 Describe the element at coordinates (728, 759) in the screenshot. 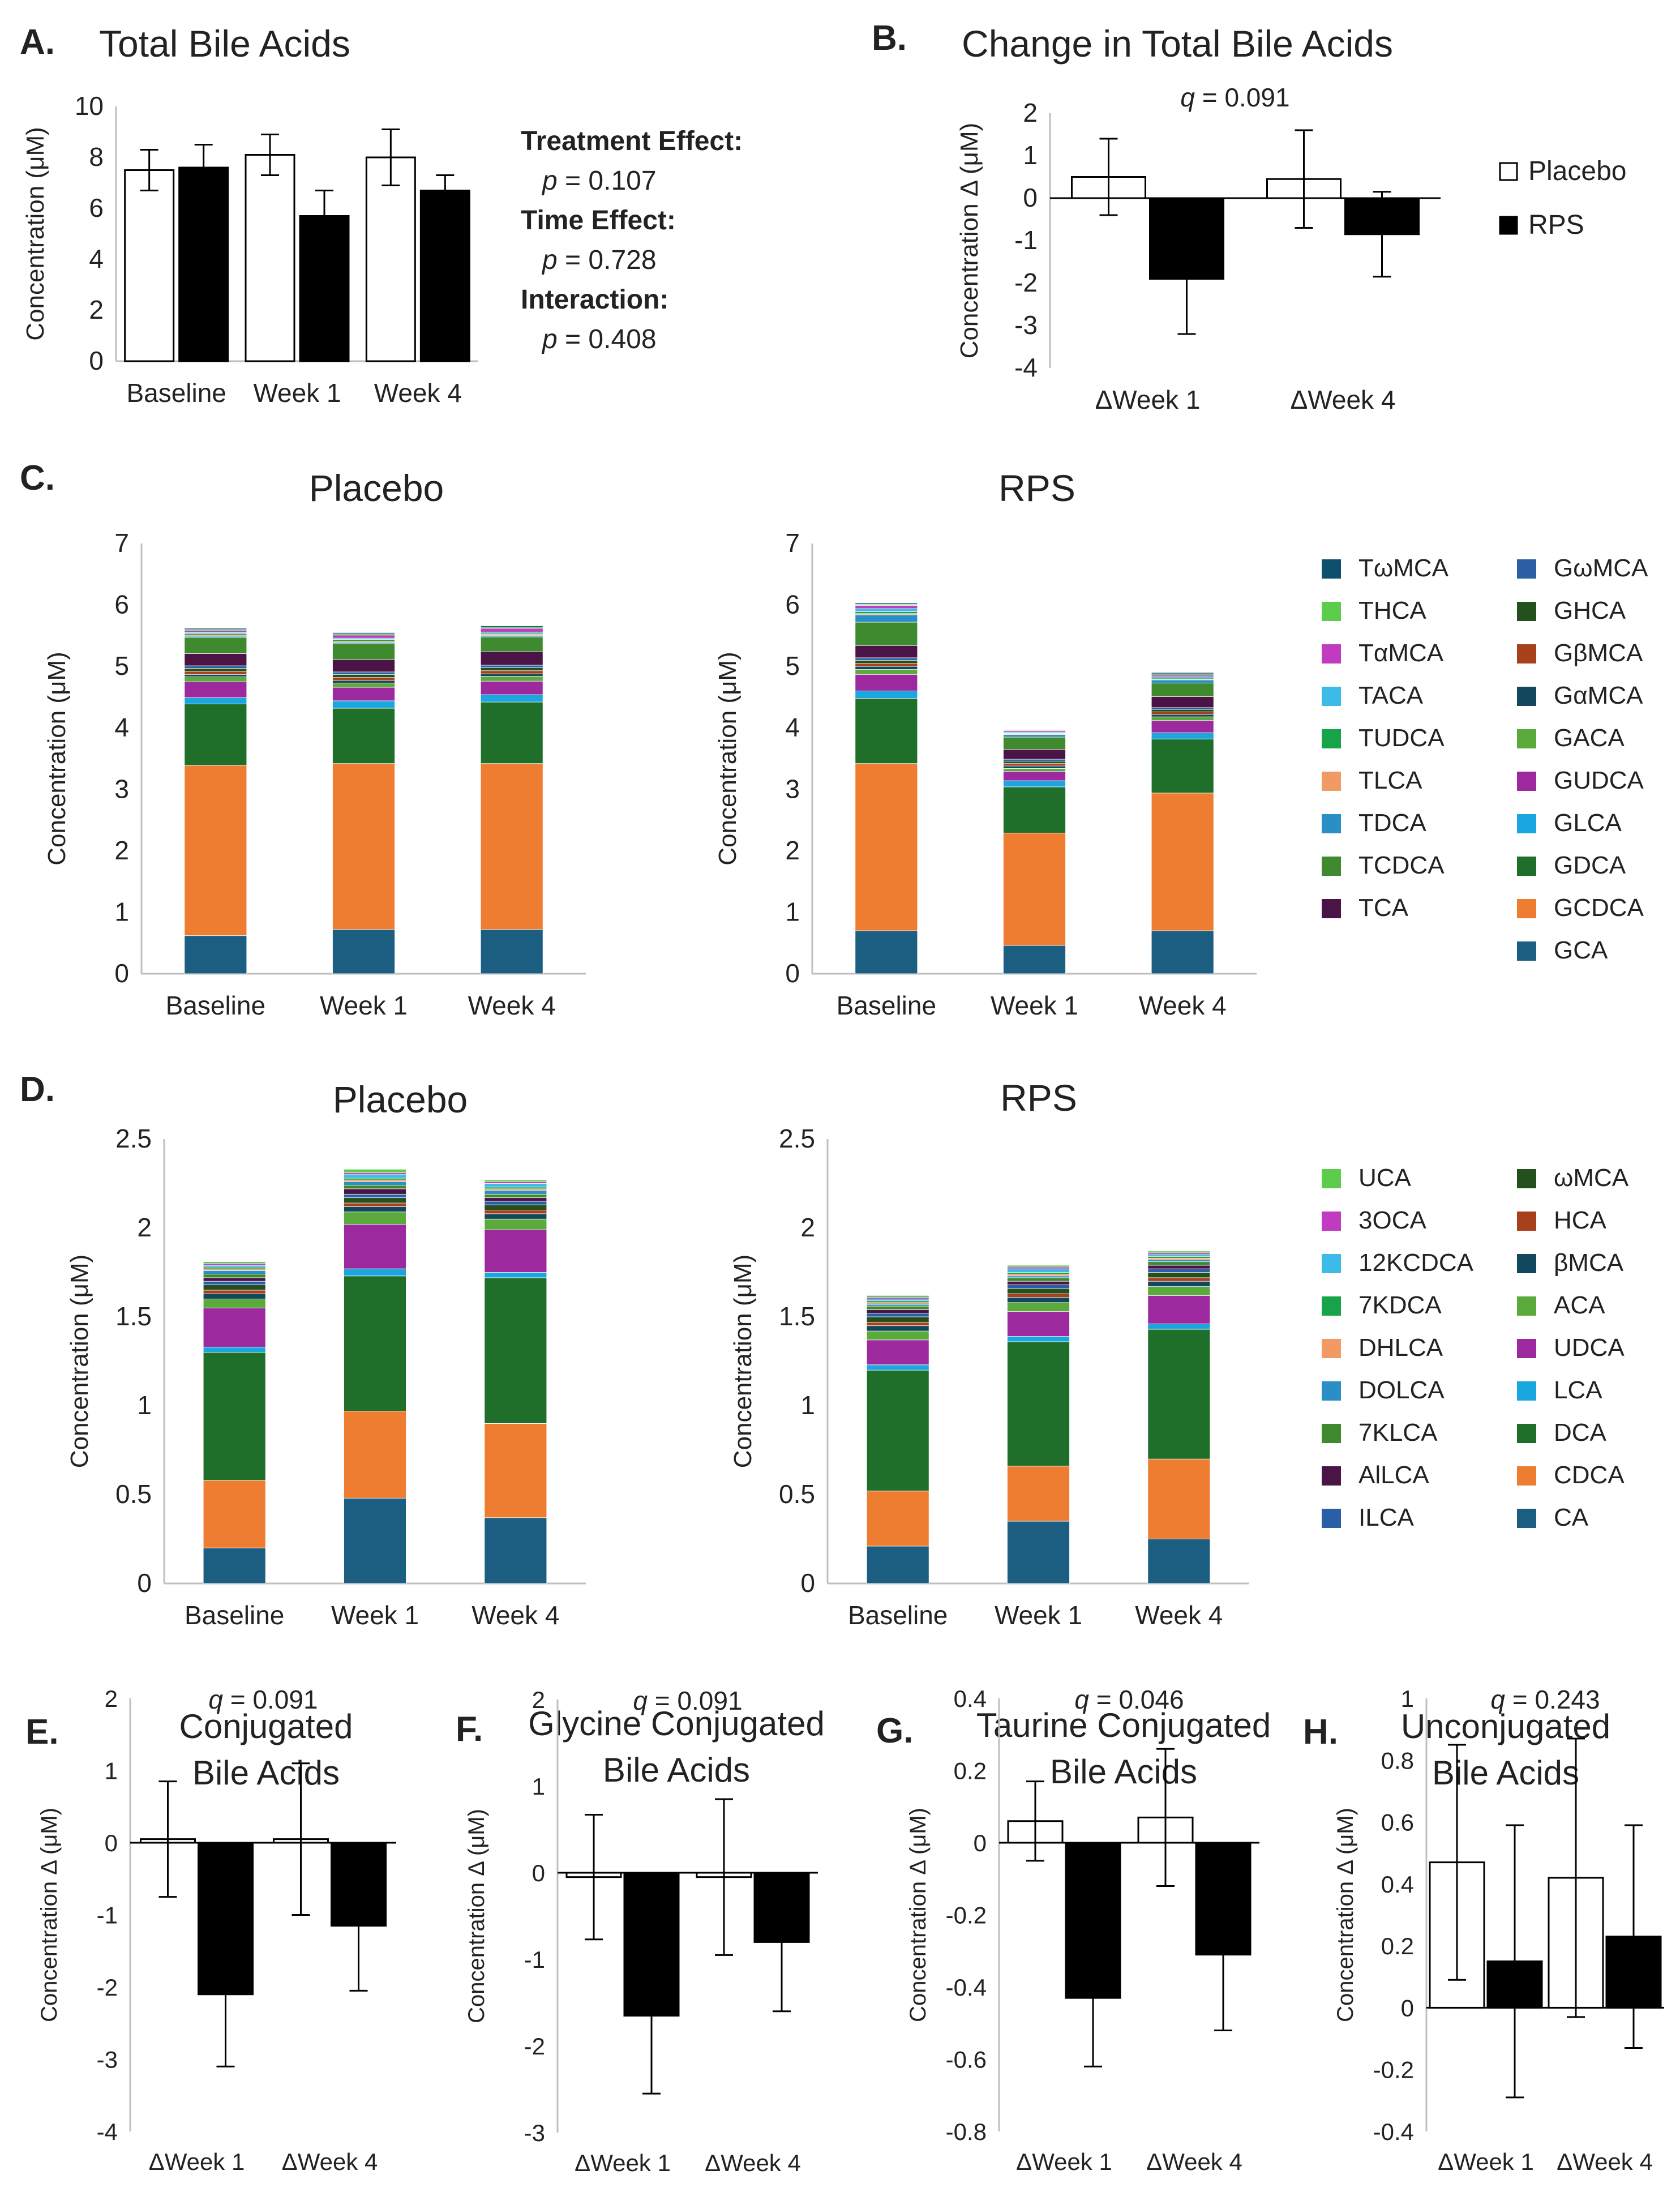

I see `y-axis-label: Concentration (μM)` at that location.